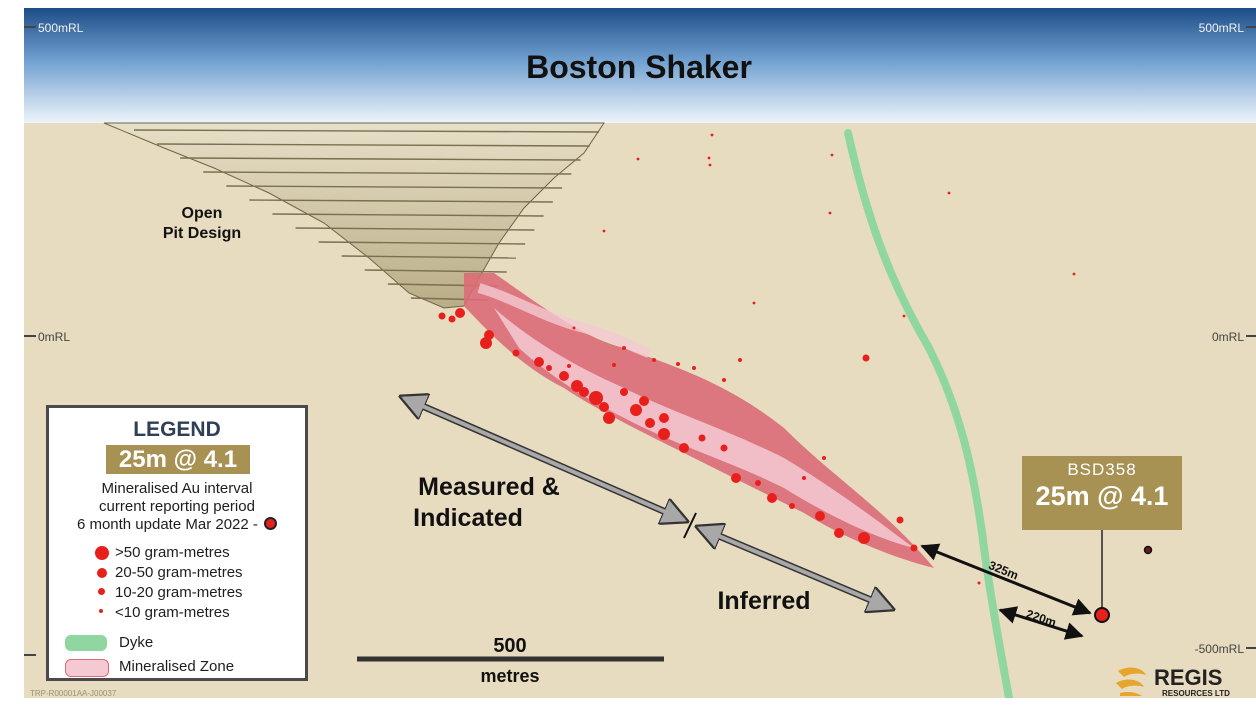  I want to click on diagram-title: Boston Shaker, so click(639, 67).